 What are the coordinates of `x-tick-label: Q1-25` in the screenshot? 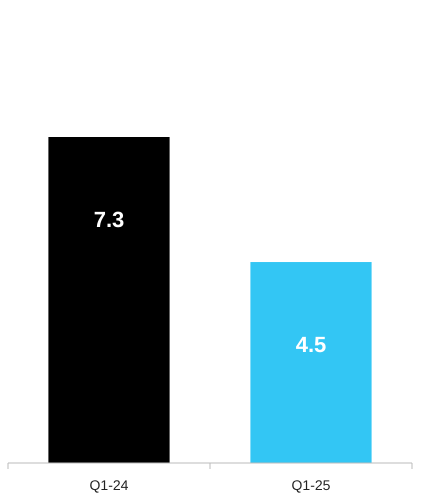 It's located at (311, 485).